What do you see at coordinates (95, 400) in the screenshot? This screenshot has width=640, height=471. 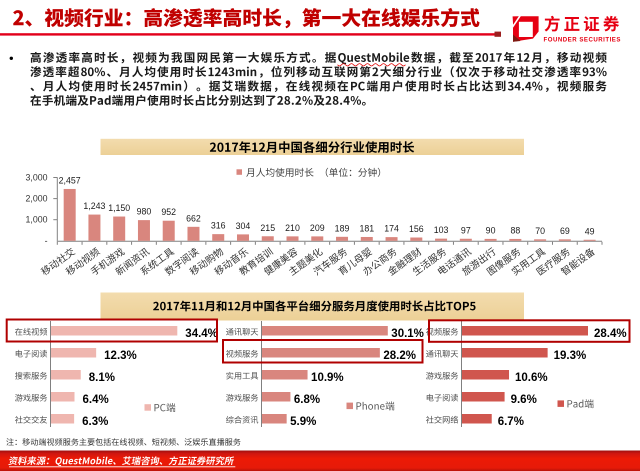 I see `svg-text: 6.4%` at bounding box center [95, 400].